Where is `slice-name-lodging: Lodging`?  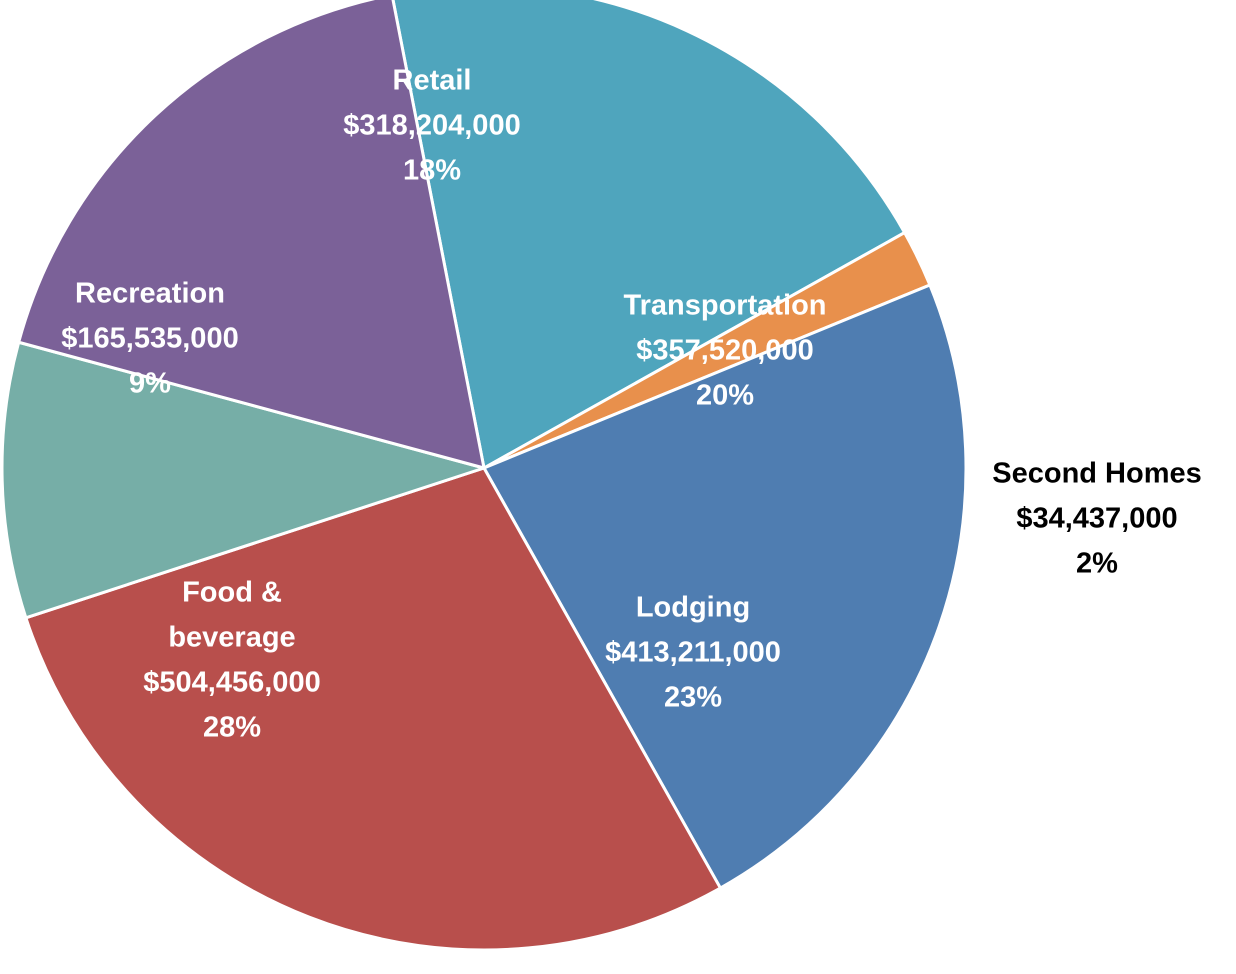 slice-name-lodging: Lodging is located at coordinates (693, 608).